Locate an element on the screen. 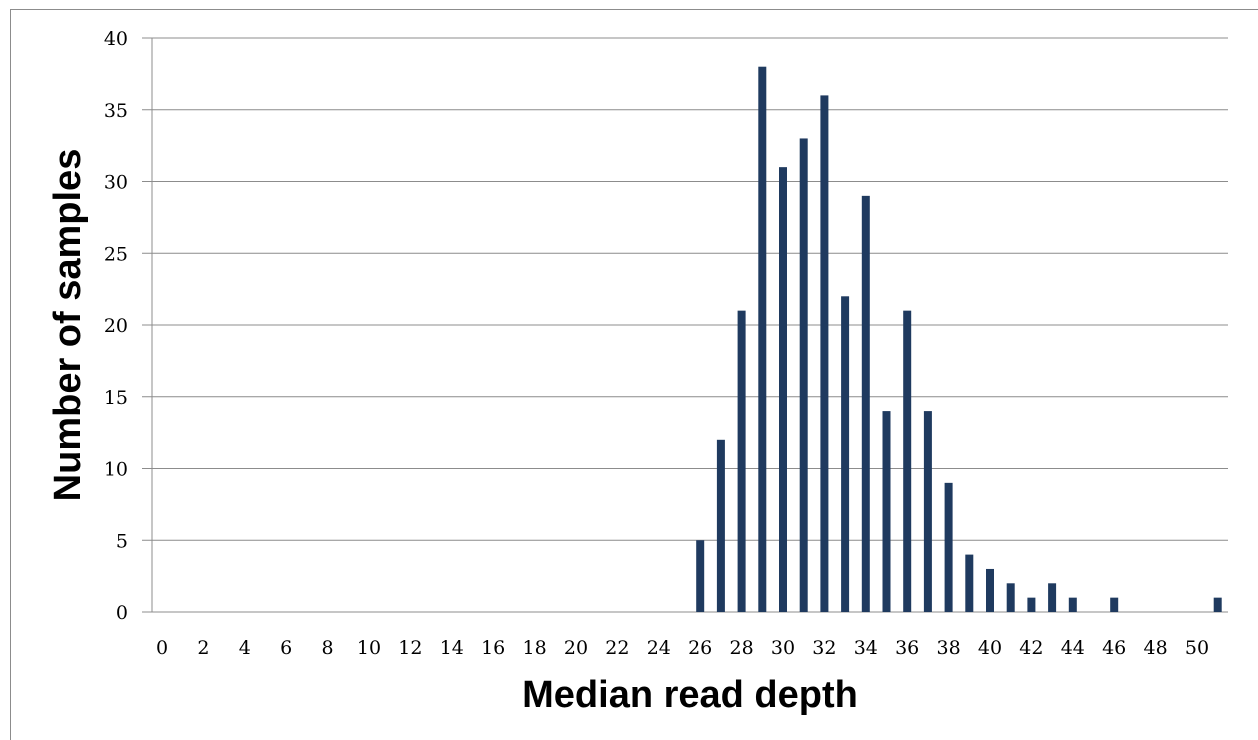  x-tick-label: 42 is located at coordinates (1031, 648).